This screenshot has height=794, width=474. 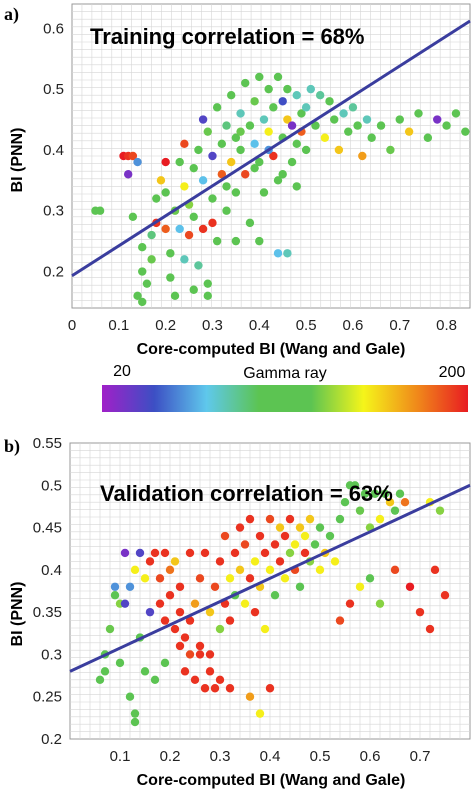 What do you see at coordinates (17, 160) in the screenshot?
I see `y-axis-label-a: BI (PNN)` at bounding box center [17, 160].